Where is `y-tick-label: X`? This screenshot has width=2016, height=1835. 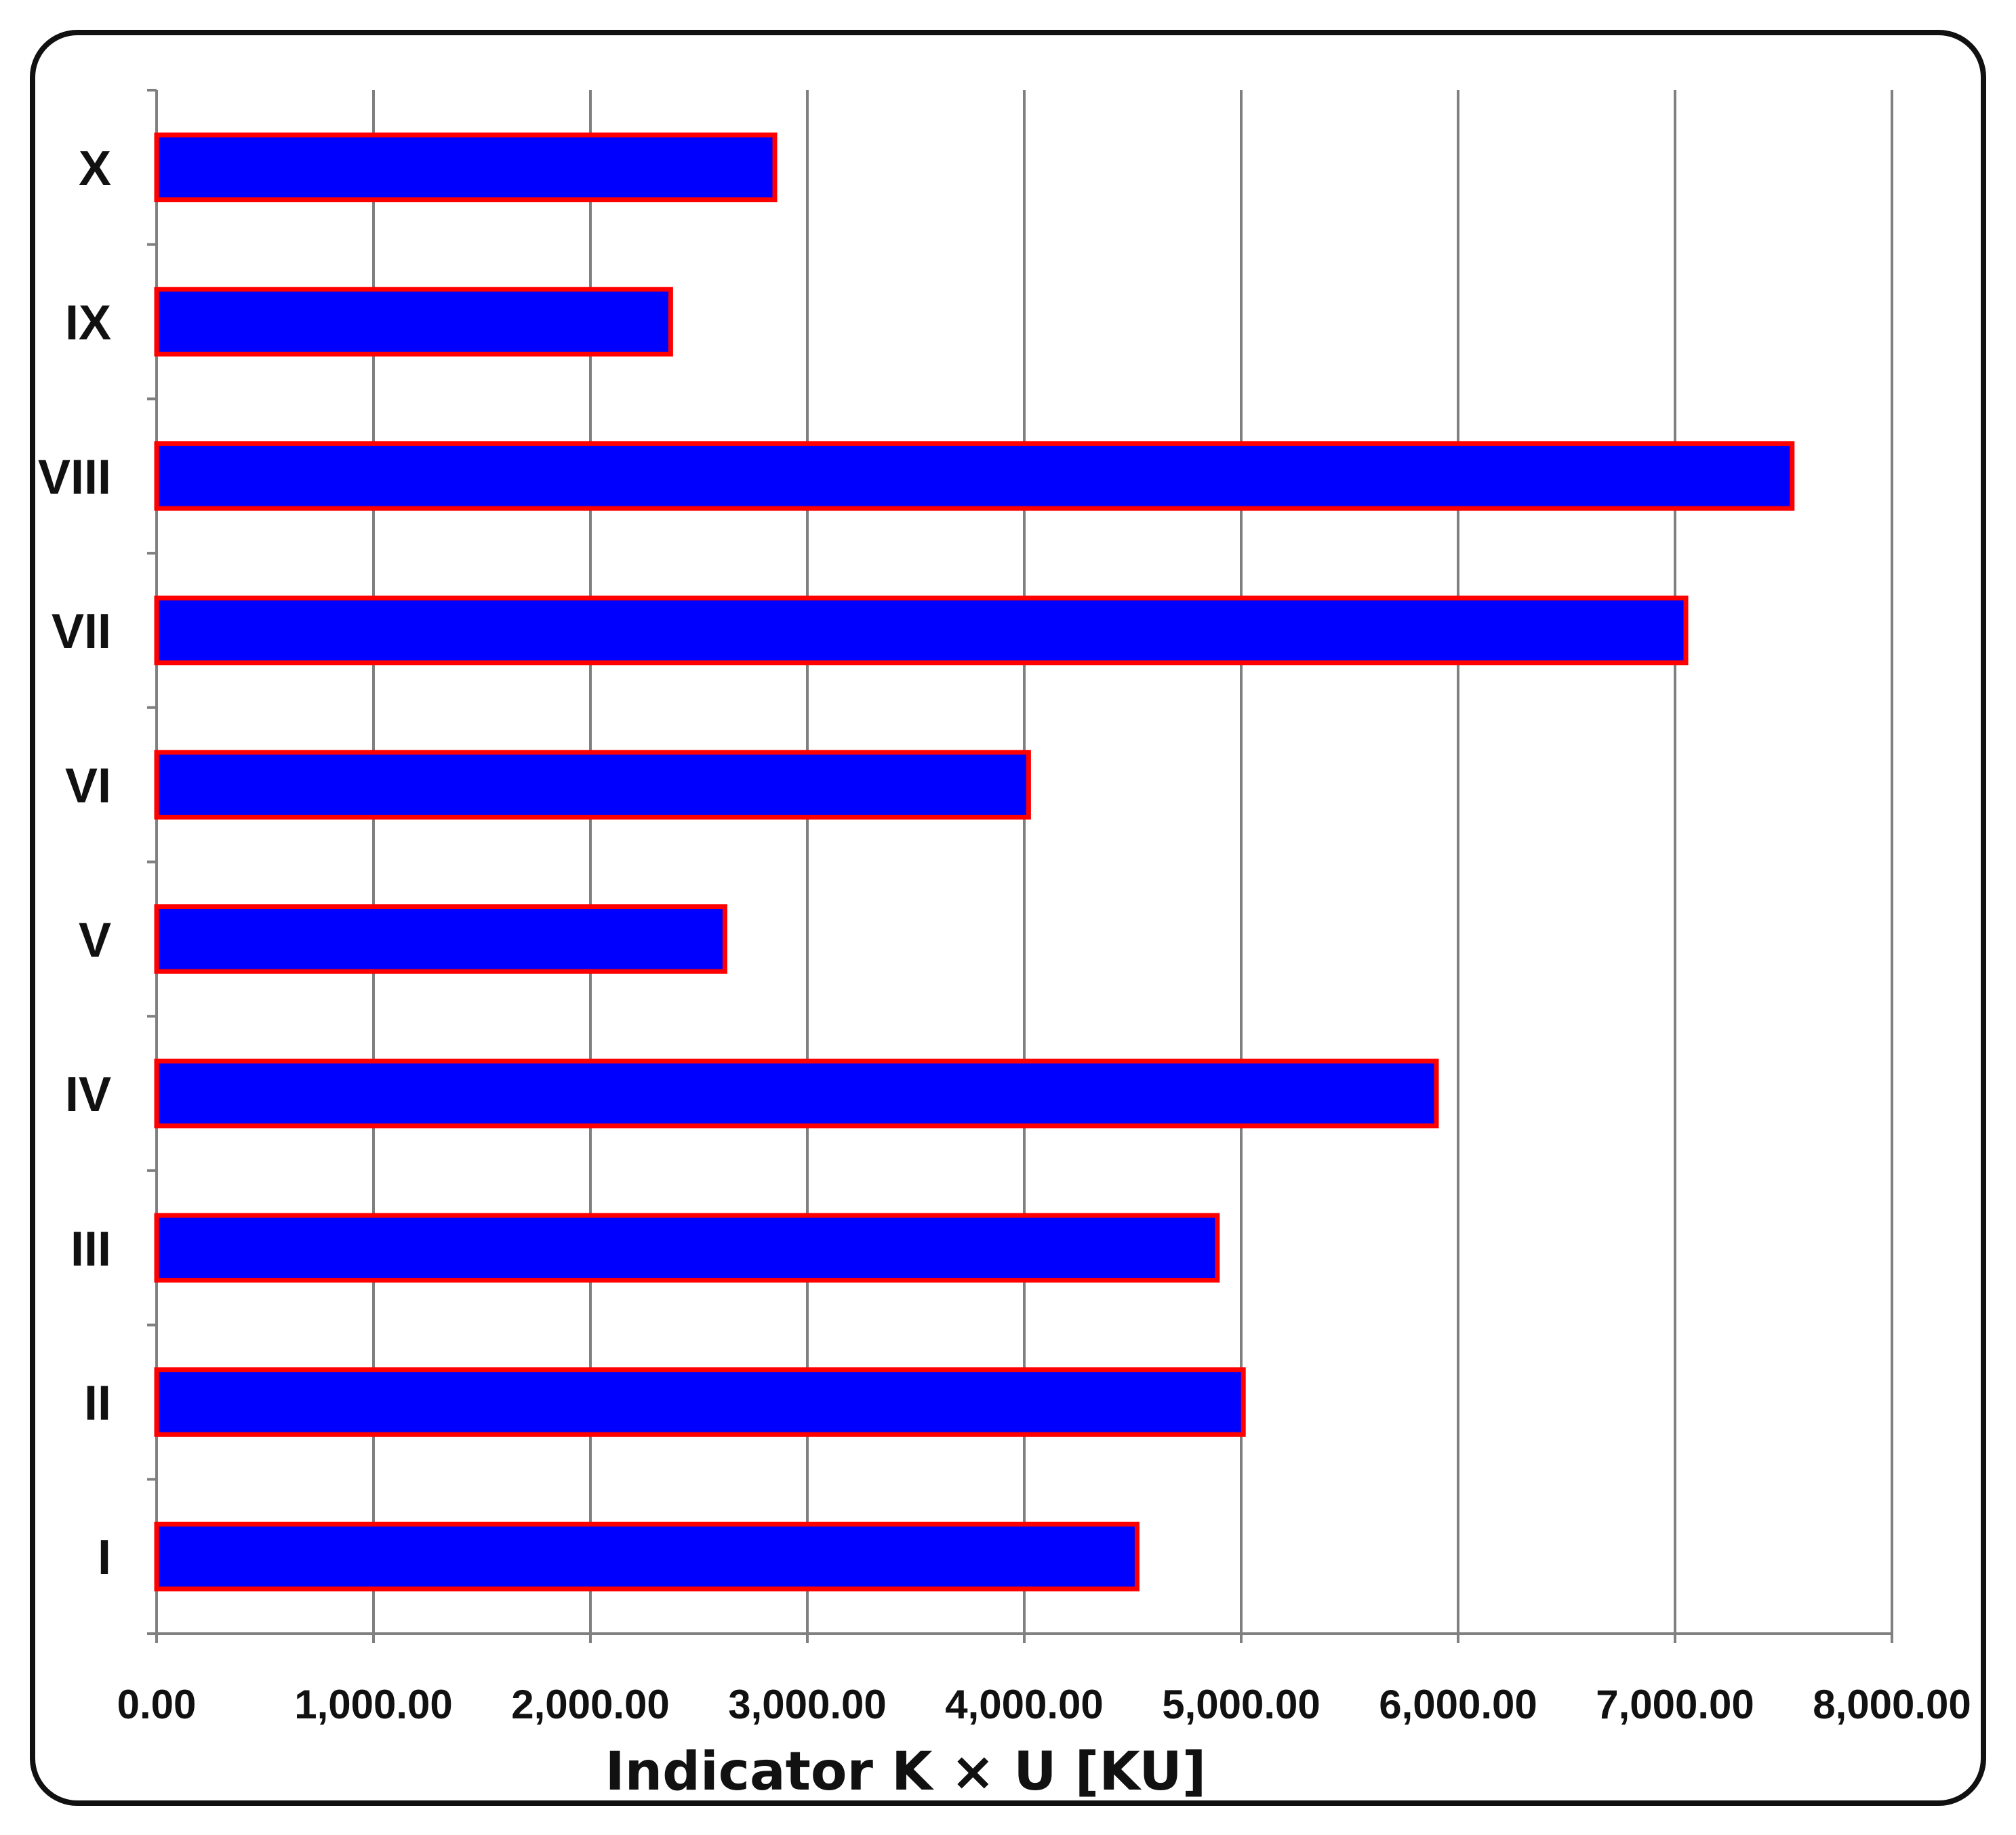
y-tick-label: X is located at coordinates (95, 169).